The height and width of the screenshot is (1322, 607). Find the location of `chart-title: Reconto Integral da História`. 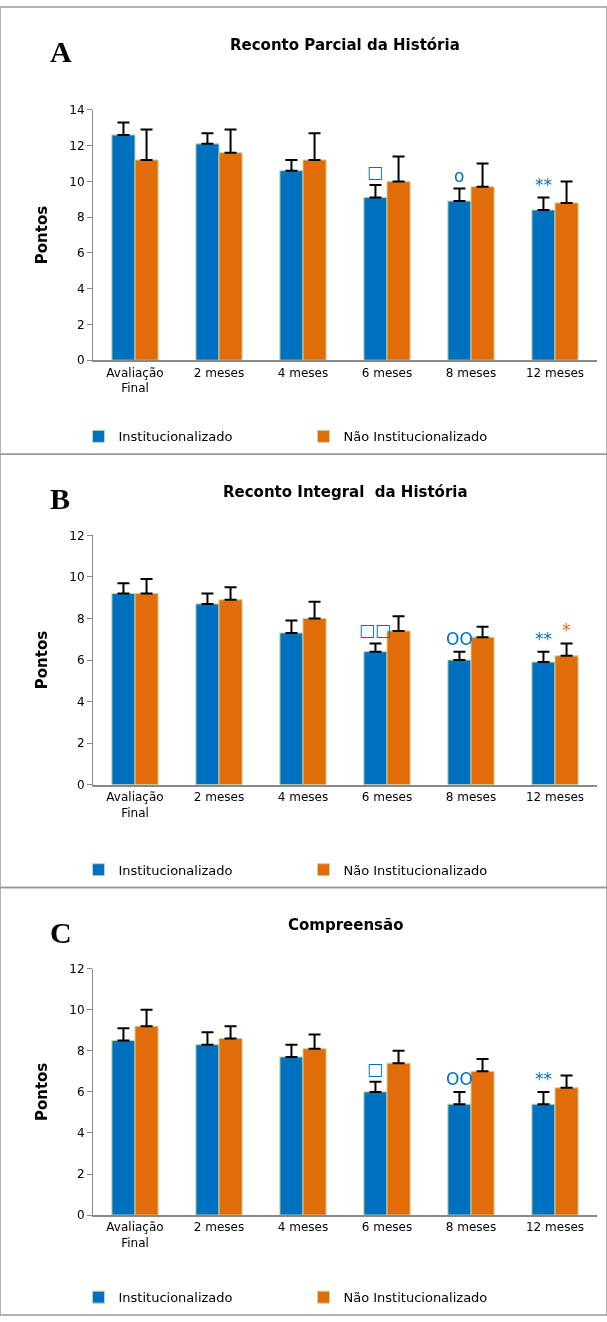

chart-title: Reconto Integral da História is located at coordinates (345, 492).